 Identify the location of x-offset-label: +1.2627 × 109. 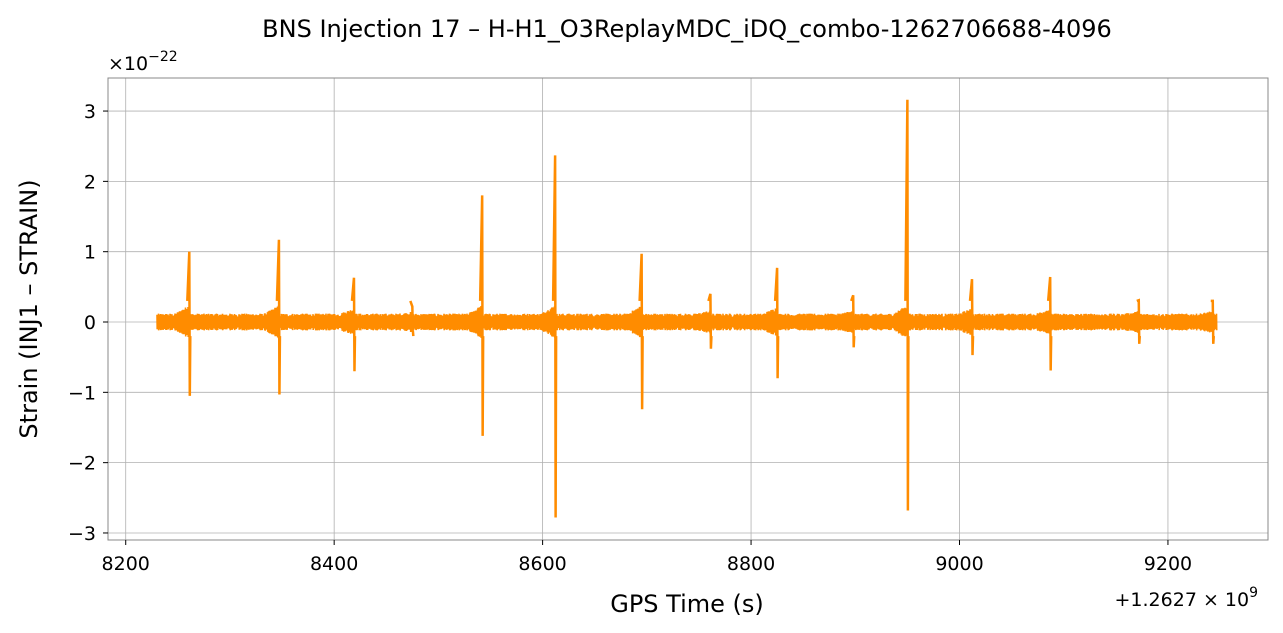
(1187, 598).